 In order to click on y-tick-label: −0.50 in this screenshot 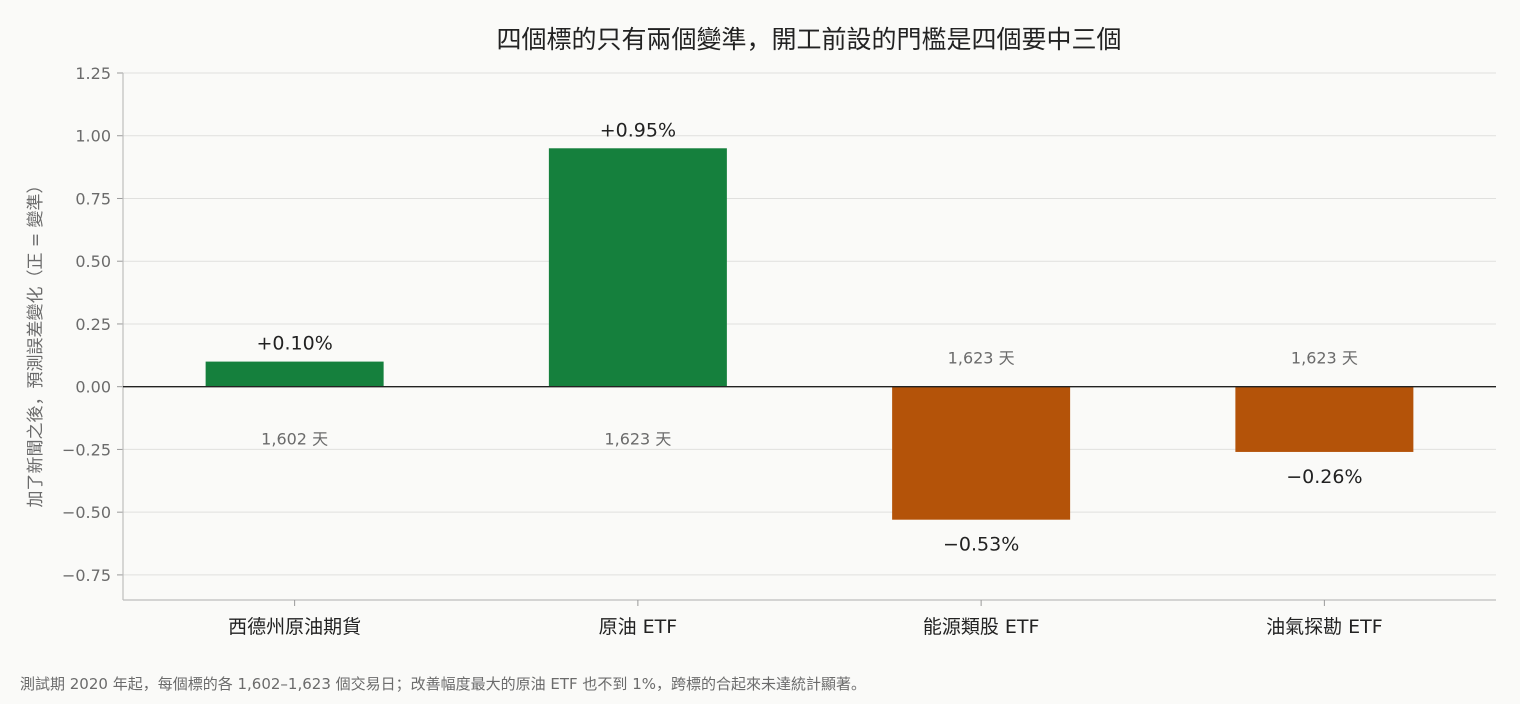, I will do `click(86, 512)`.